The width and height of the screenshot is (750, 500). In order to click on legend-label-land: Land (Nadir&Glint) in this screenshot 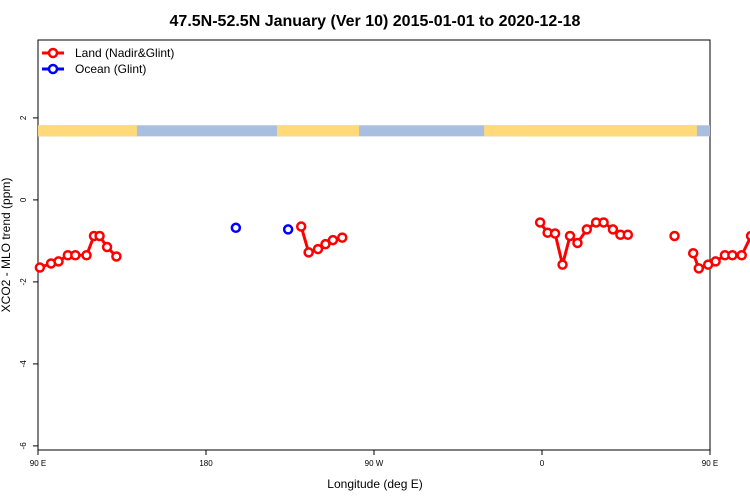, I will do `click(124, 53)`.